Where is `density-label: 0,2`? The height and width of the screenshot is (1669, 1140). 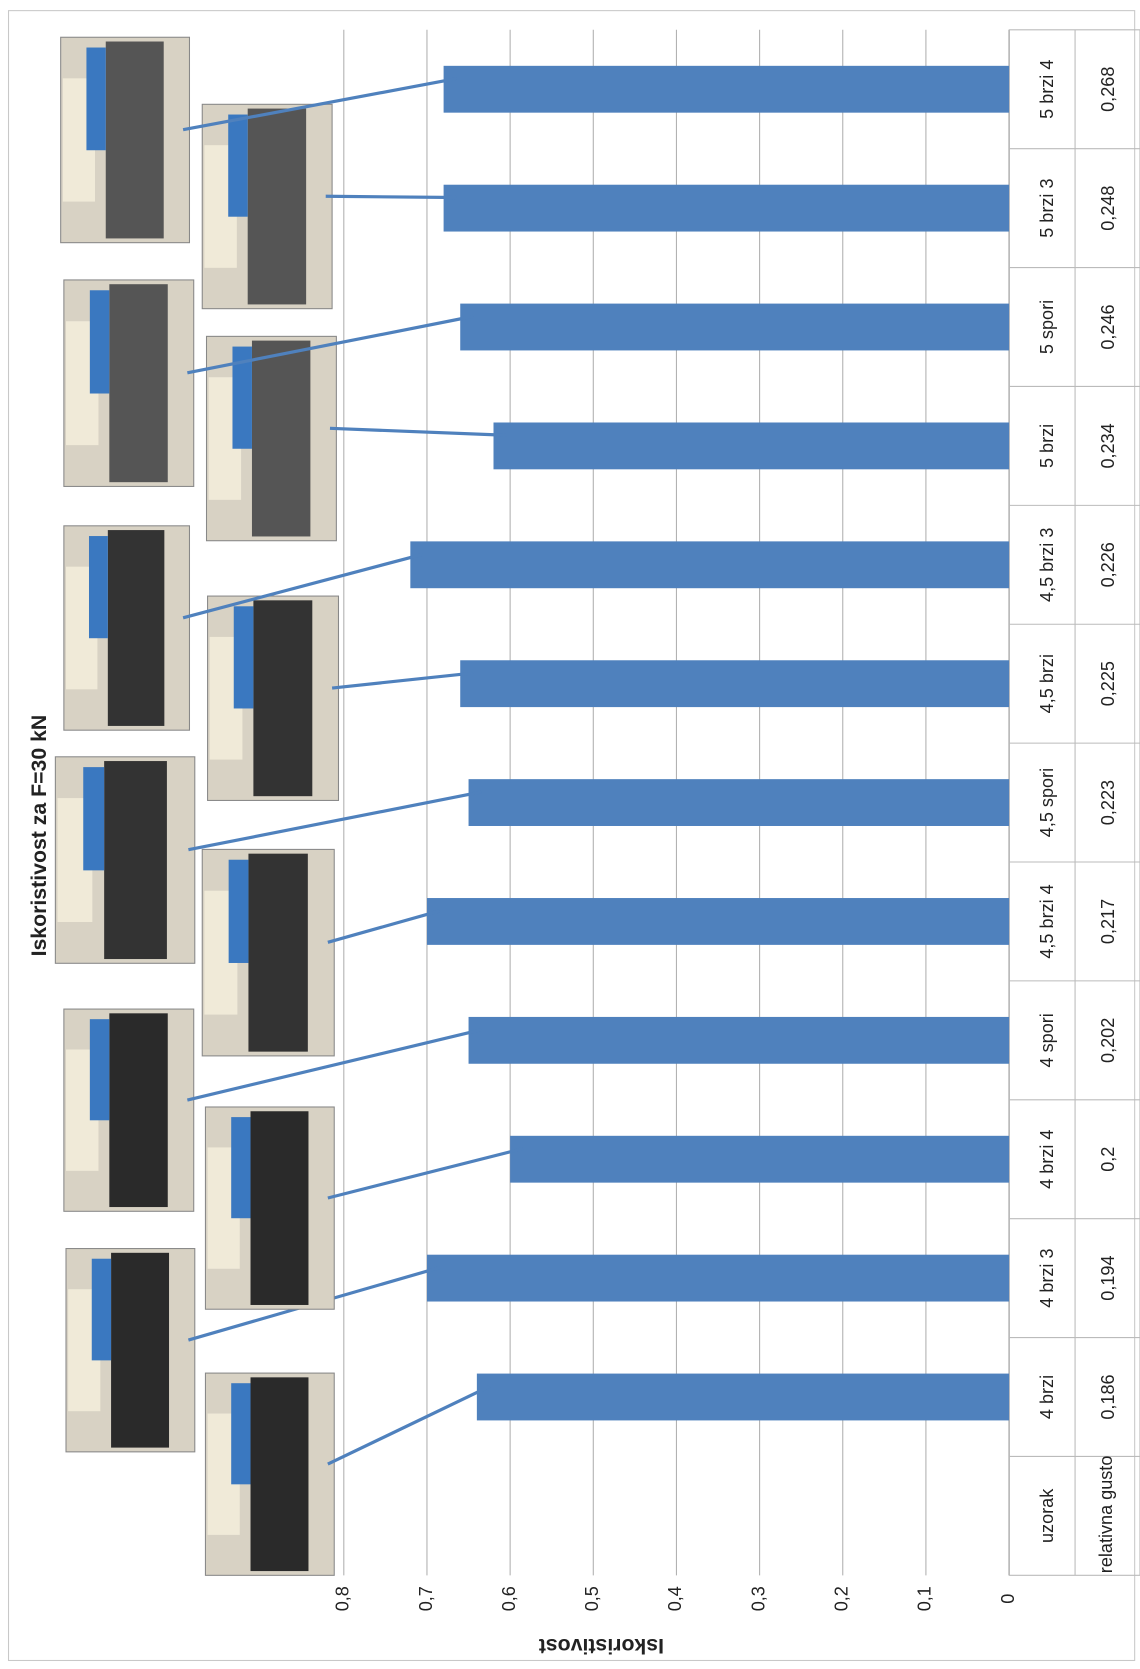
density-label: 0,2 is located at coordinates (1108, 1159).